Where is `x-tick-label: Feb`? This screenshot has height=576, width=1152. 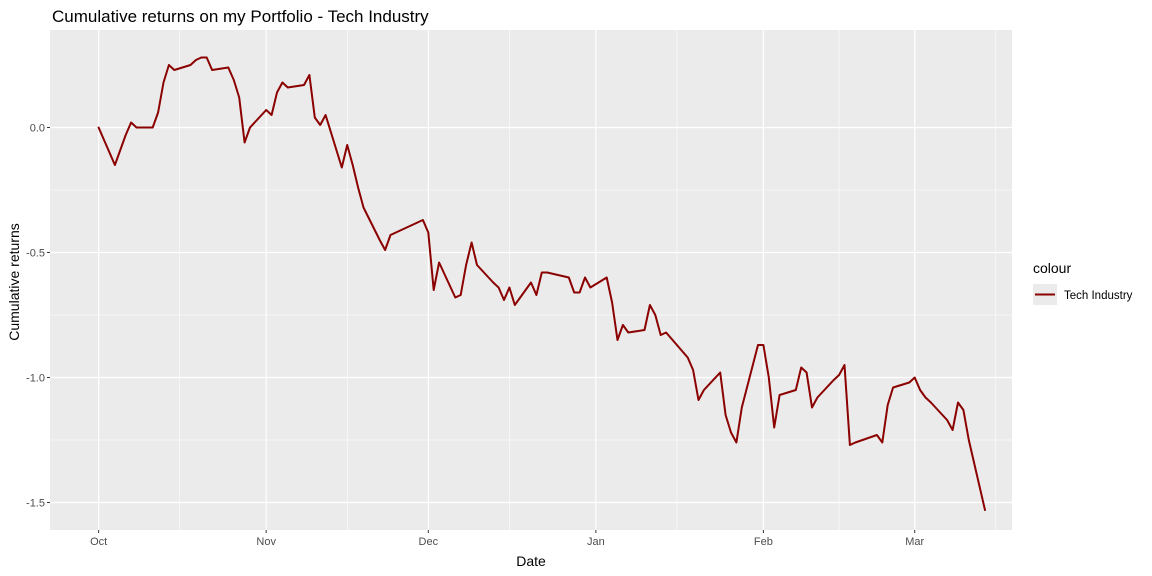 x-tick-label: Feb is located at coordinates (763, 542).